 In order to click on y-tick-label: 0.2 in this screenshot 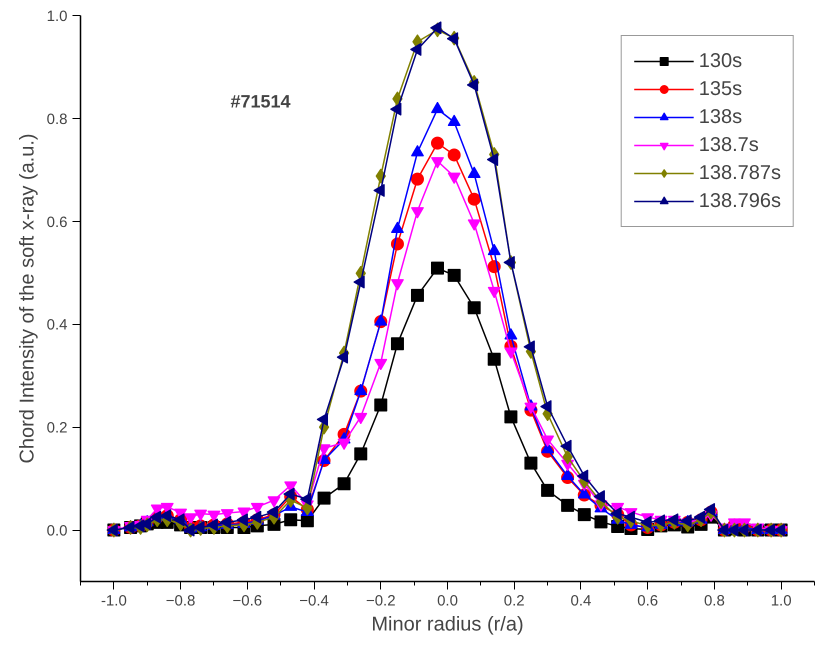, I will do `click(57, 428)`.